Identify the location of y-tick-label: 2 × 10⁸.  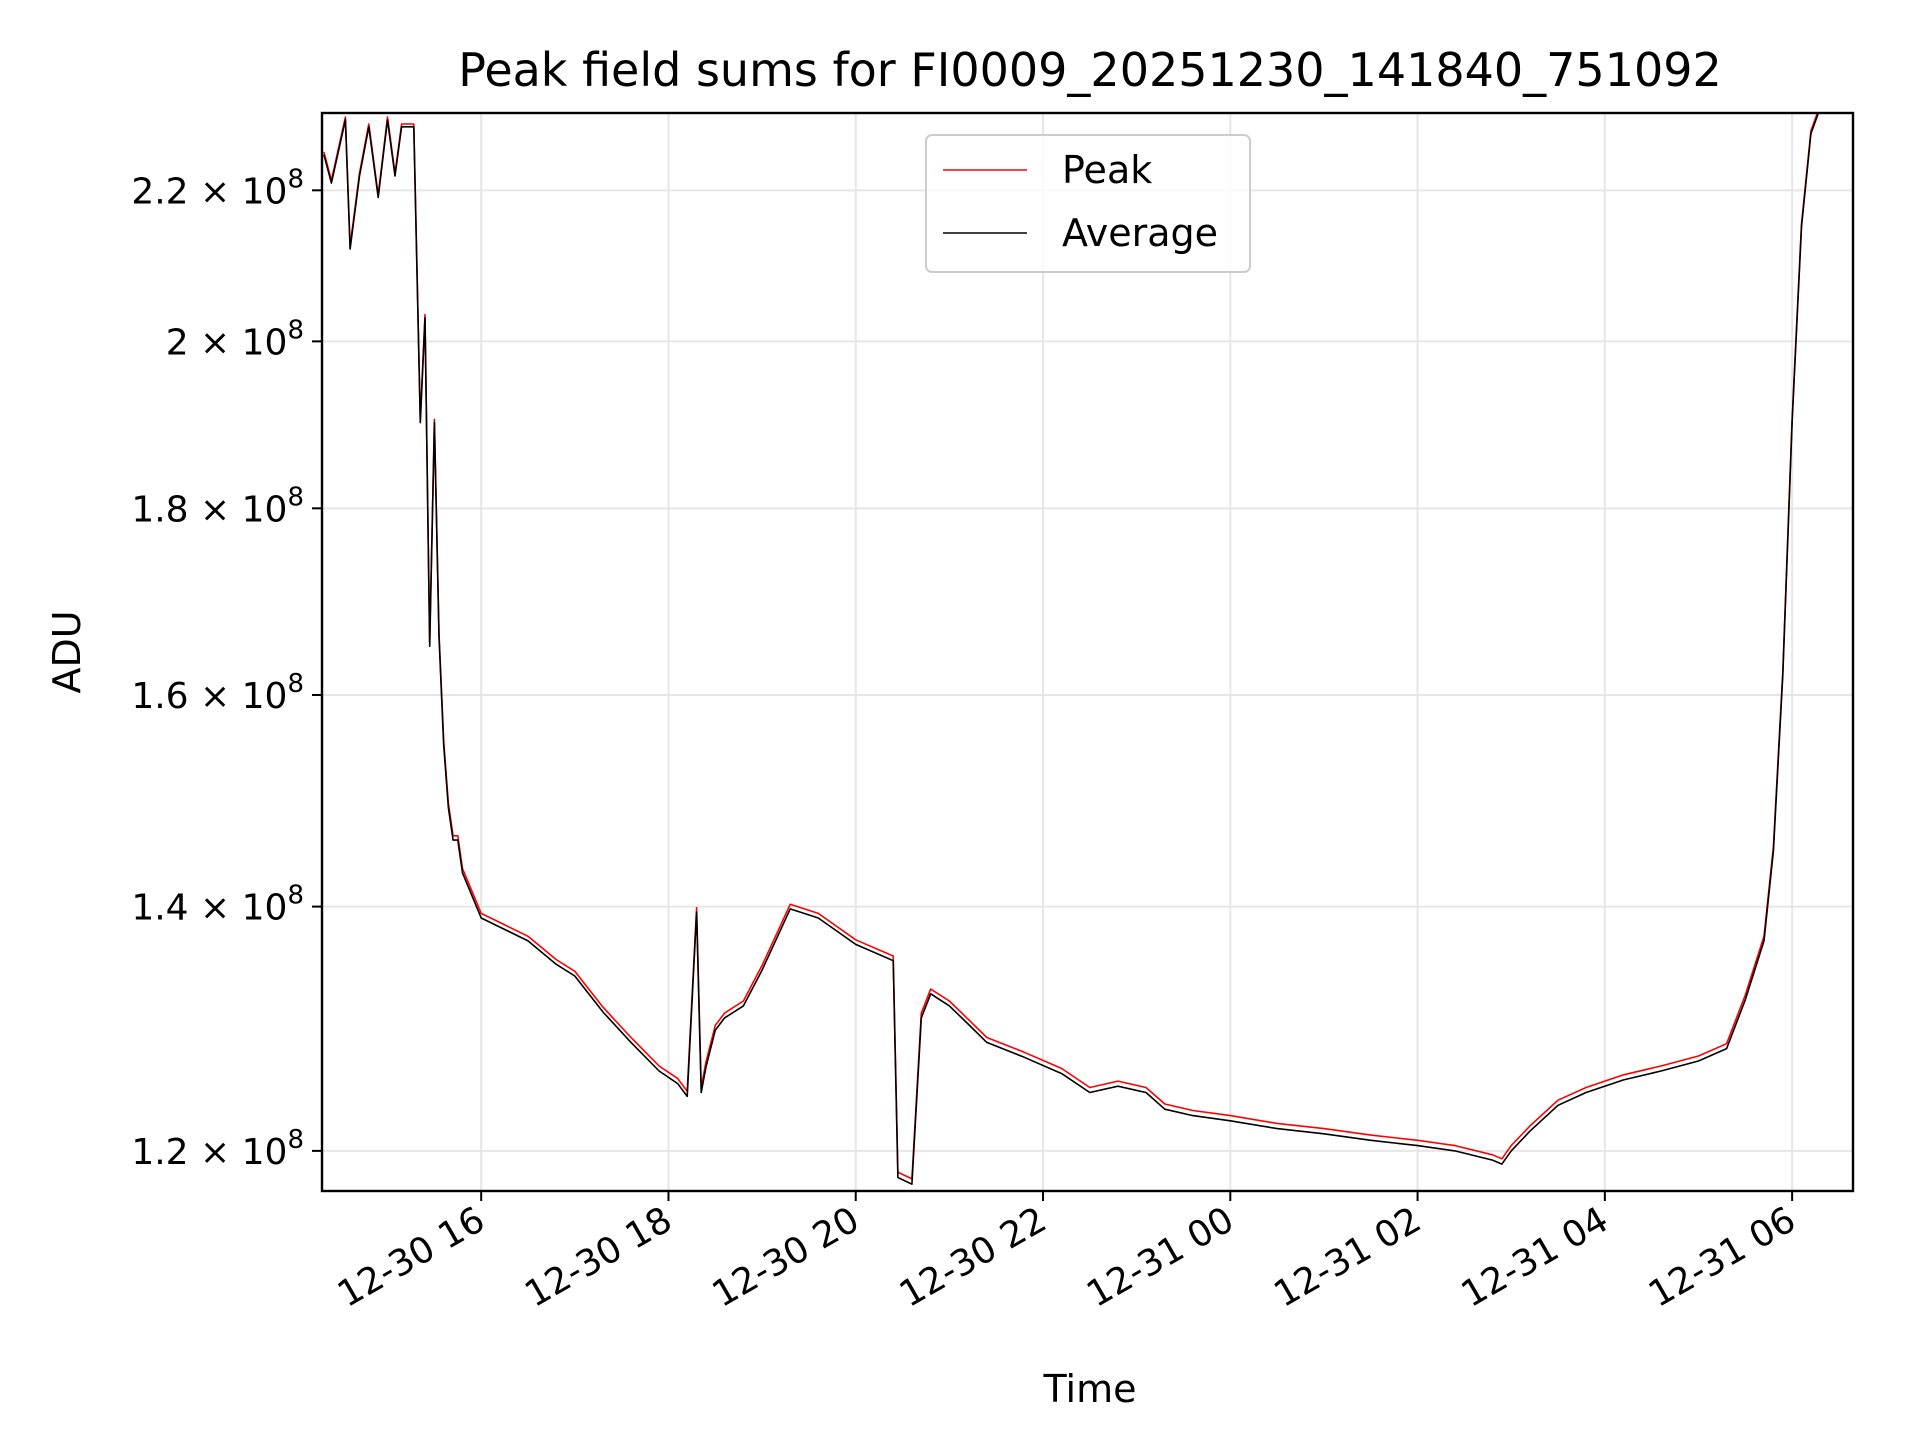
(235, 339).